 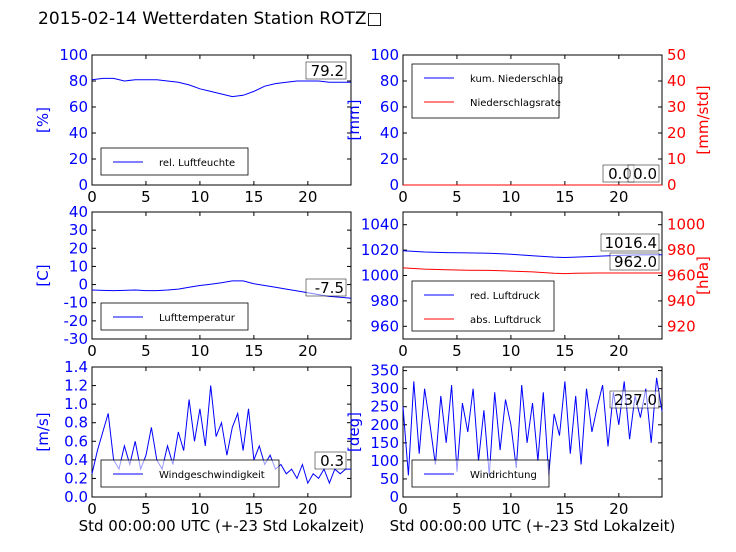 What do you see at coordinates (676, 55) in the screenshot?
I see `precipitation-ytick-right-label-5: 50` at bounding box center [676, 55].